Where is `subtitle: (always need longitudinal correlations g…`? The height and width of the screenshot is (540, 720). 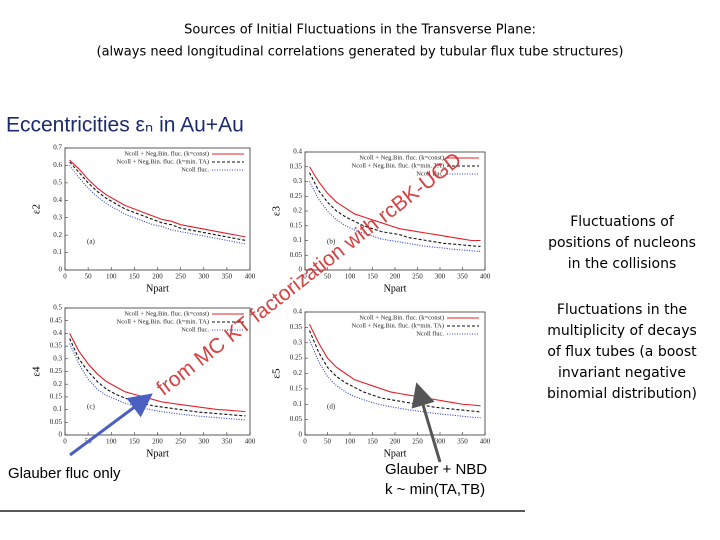
subtitle: (always need longitudinal correlations g… is located at coordinates (360, 52).